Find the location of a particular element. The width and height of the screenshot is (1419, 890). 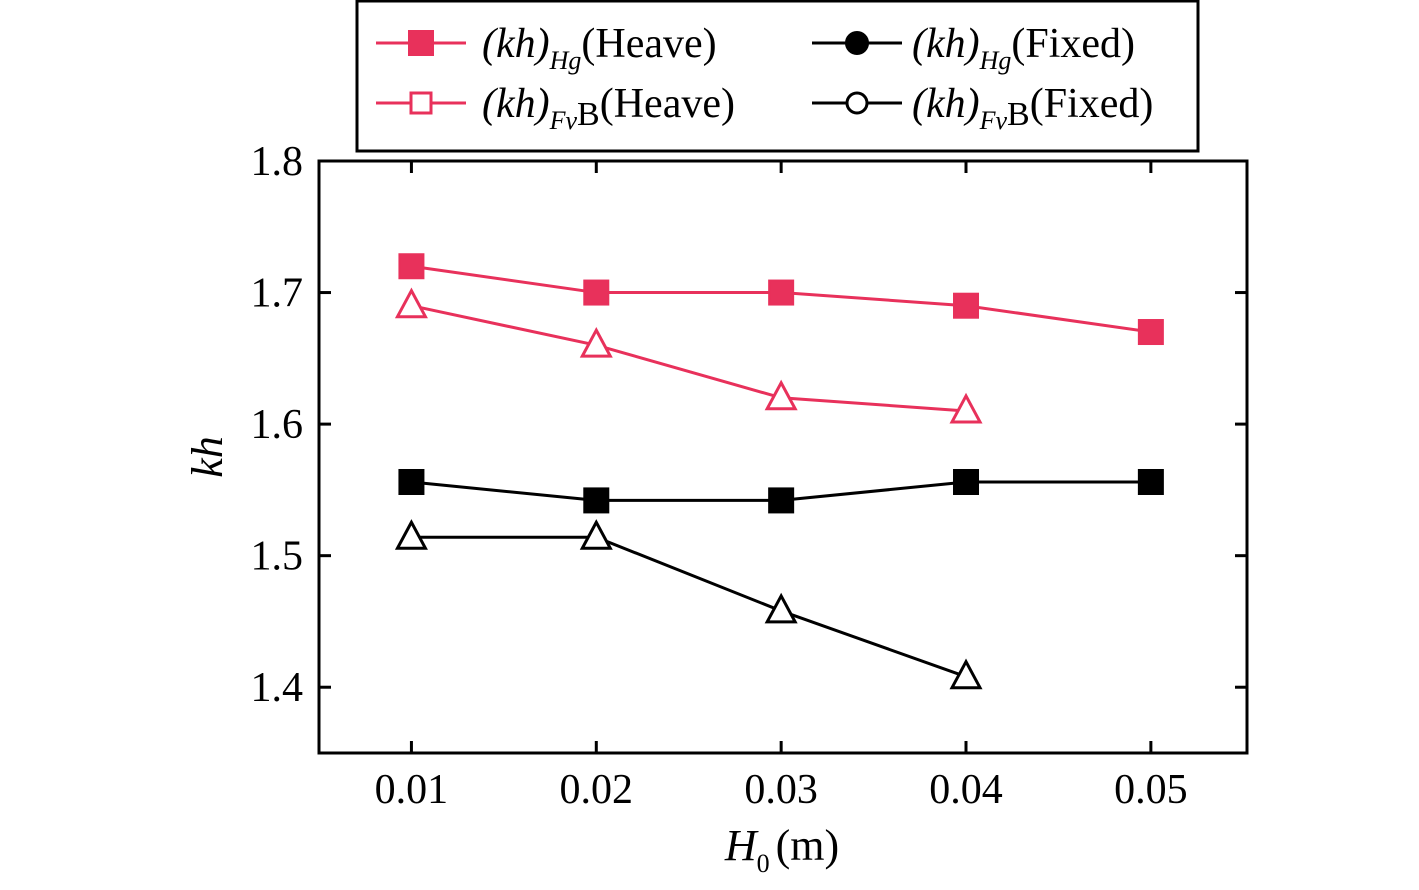

y-tick-label: 1.6 is located at coordinates (277, 425).